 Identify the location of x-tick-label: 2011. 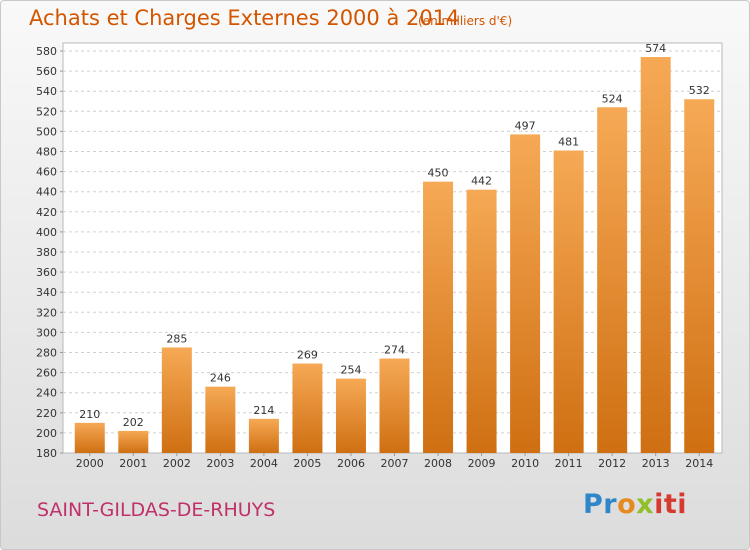
(569, 463).